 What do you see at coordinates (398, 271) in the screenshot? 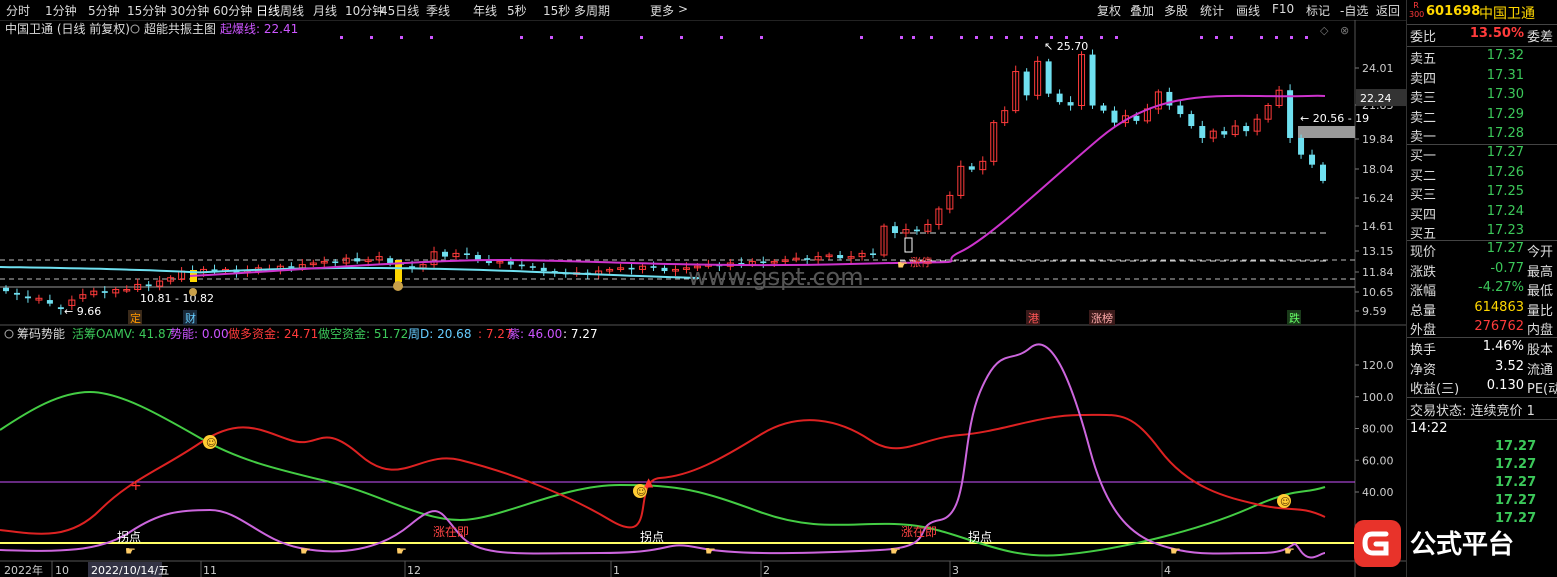
I see `highlight-candle` at bounding box center [398, 271].